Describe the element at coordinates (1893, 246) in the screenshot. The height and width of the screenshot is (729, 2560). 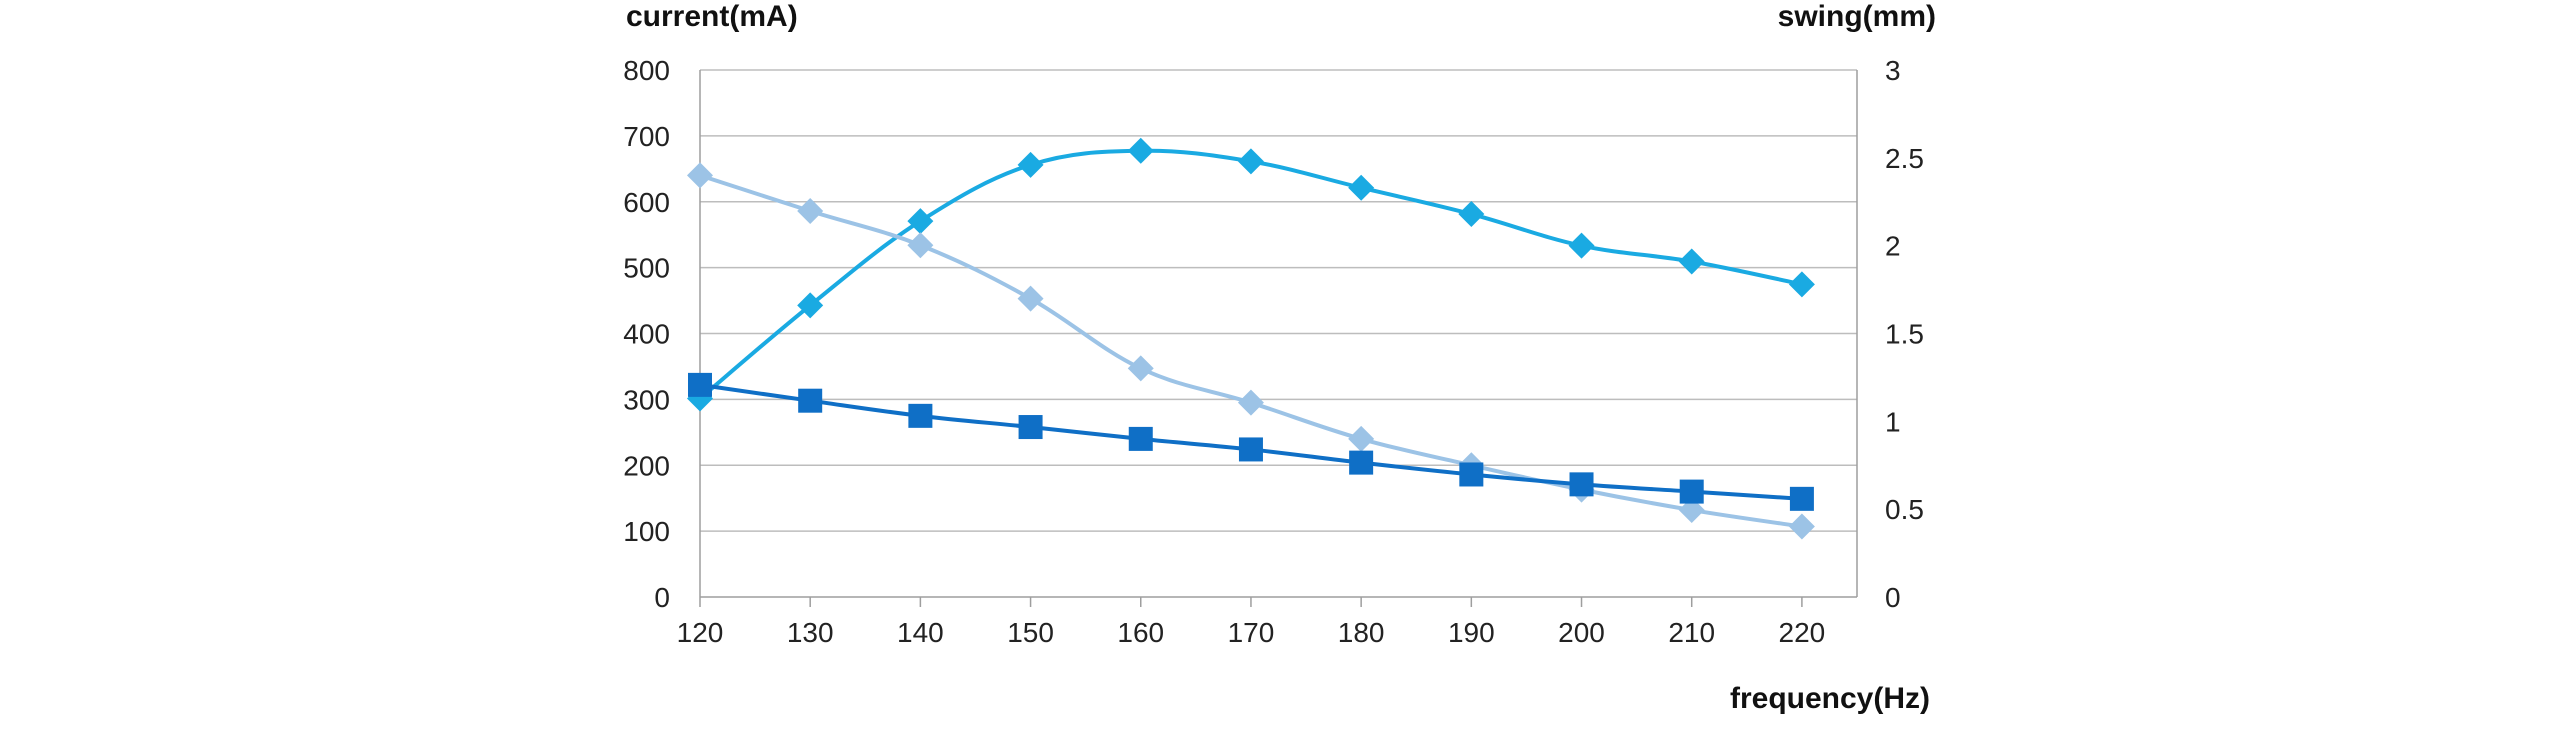
I see `y-right-tick-label: 2` at that location.